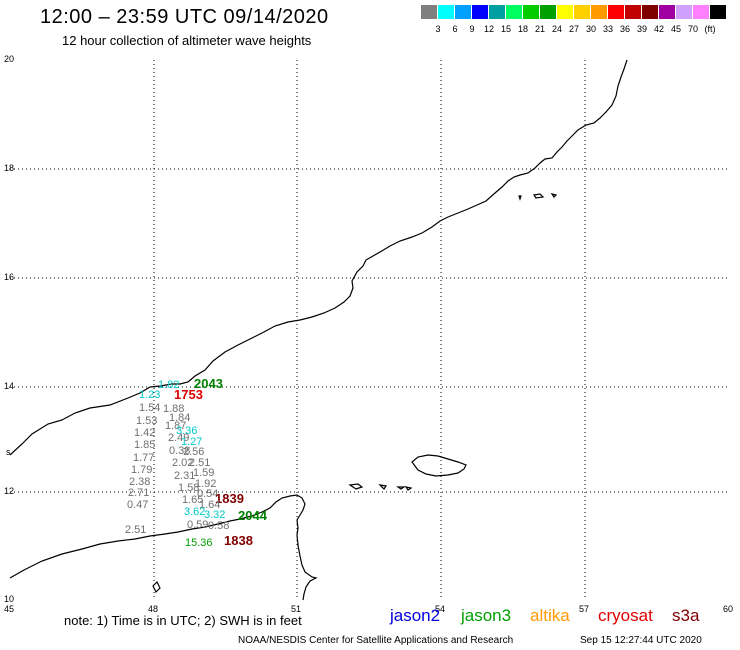 The height and width of the screenshot is (650, 740). Describe the element at coordinates (455, 29) in the screenshot. I see `legend-tick-label: 6` at that location.